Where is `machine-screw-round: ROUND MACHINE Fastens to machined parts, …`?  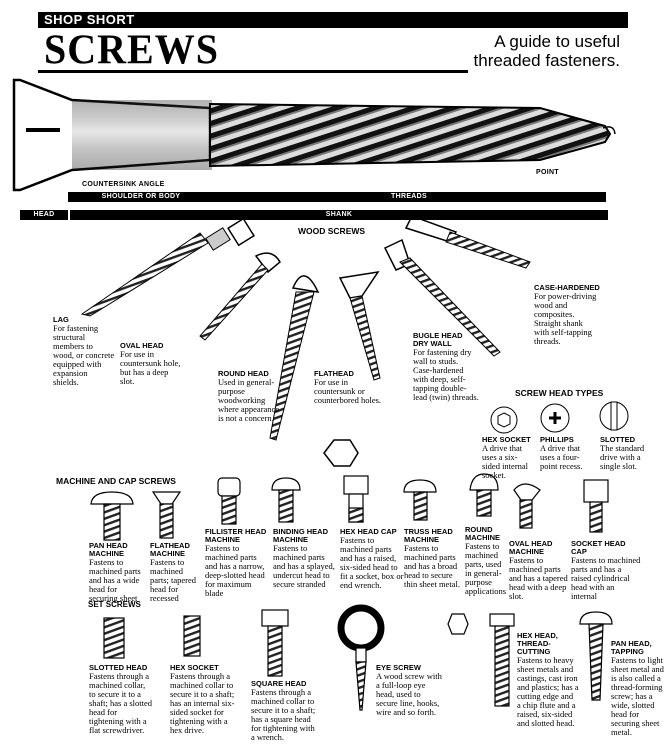 machine-screw-round: ROUND MACHINE Fastens to machined parts, … is located at coordinates (486, 561).